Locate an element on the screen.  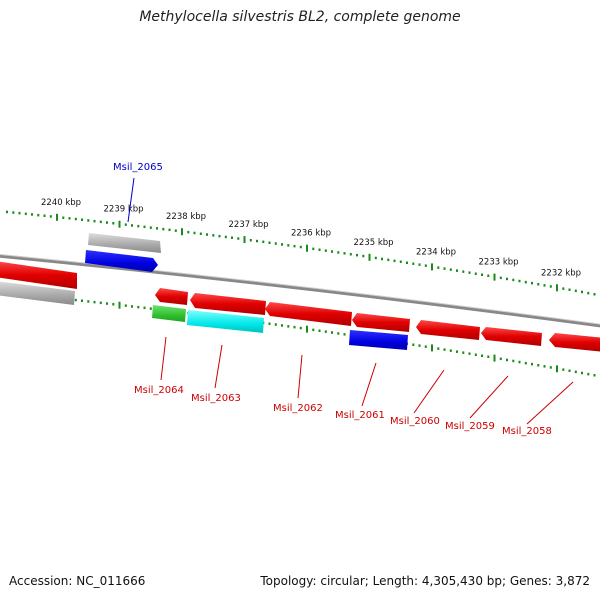
scale-tick-label: 2236 kbp is located at coordinates (311, 234).